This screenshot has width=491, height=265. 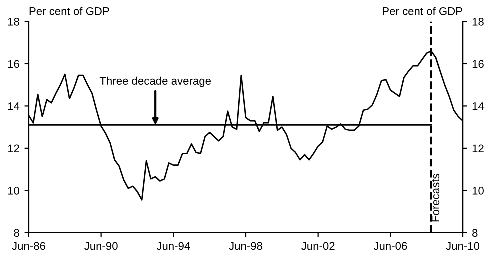 I want to click on y-tick-label: 14, so click(x=14, y=106).